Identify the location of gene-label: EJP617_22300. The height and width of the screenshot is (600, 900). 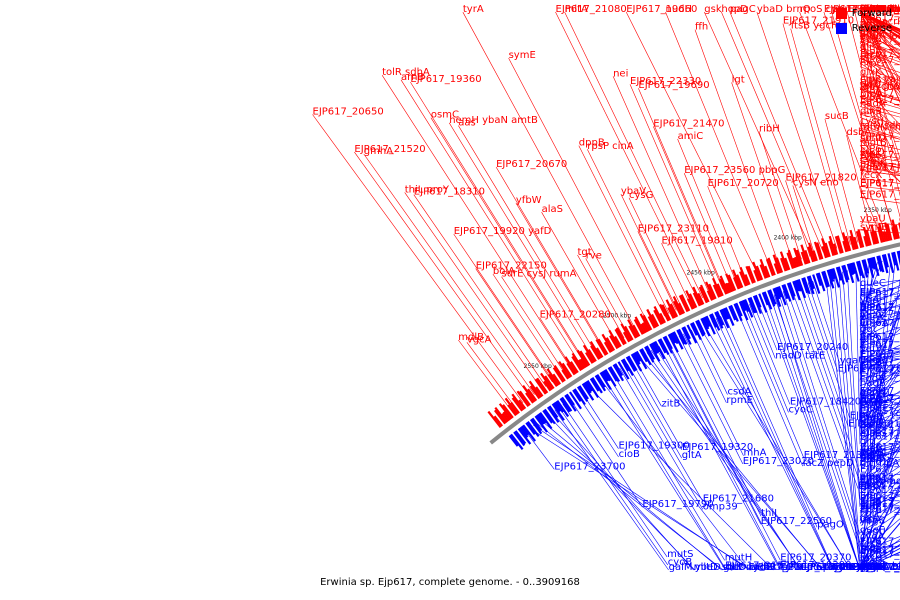
(880, 9).